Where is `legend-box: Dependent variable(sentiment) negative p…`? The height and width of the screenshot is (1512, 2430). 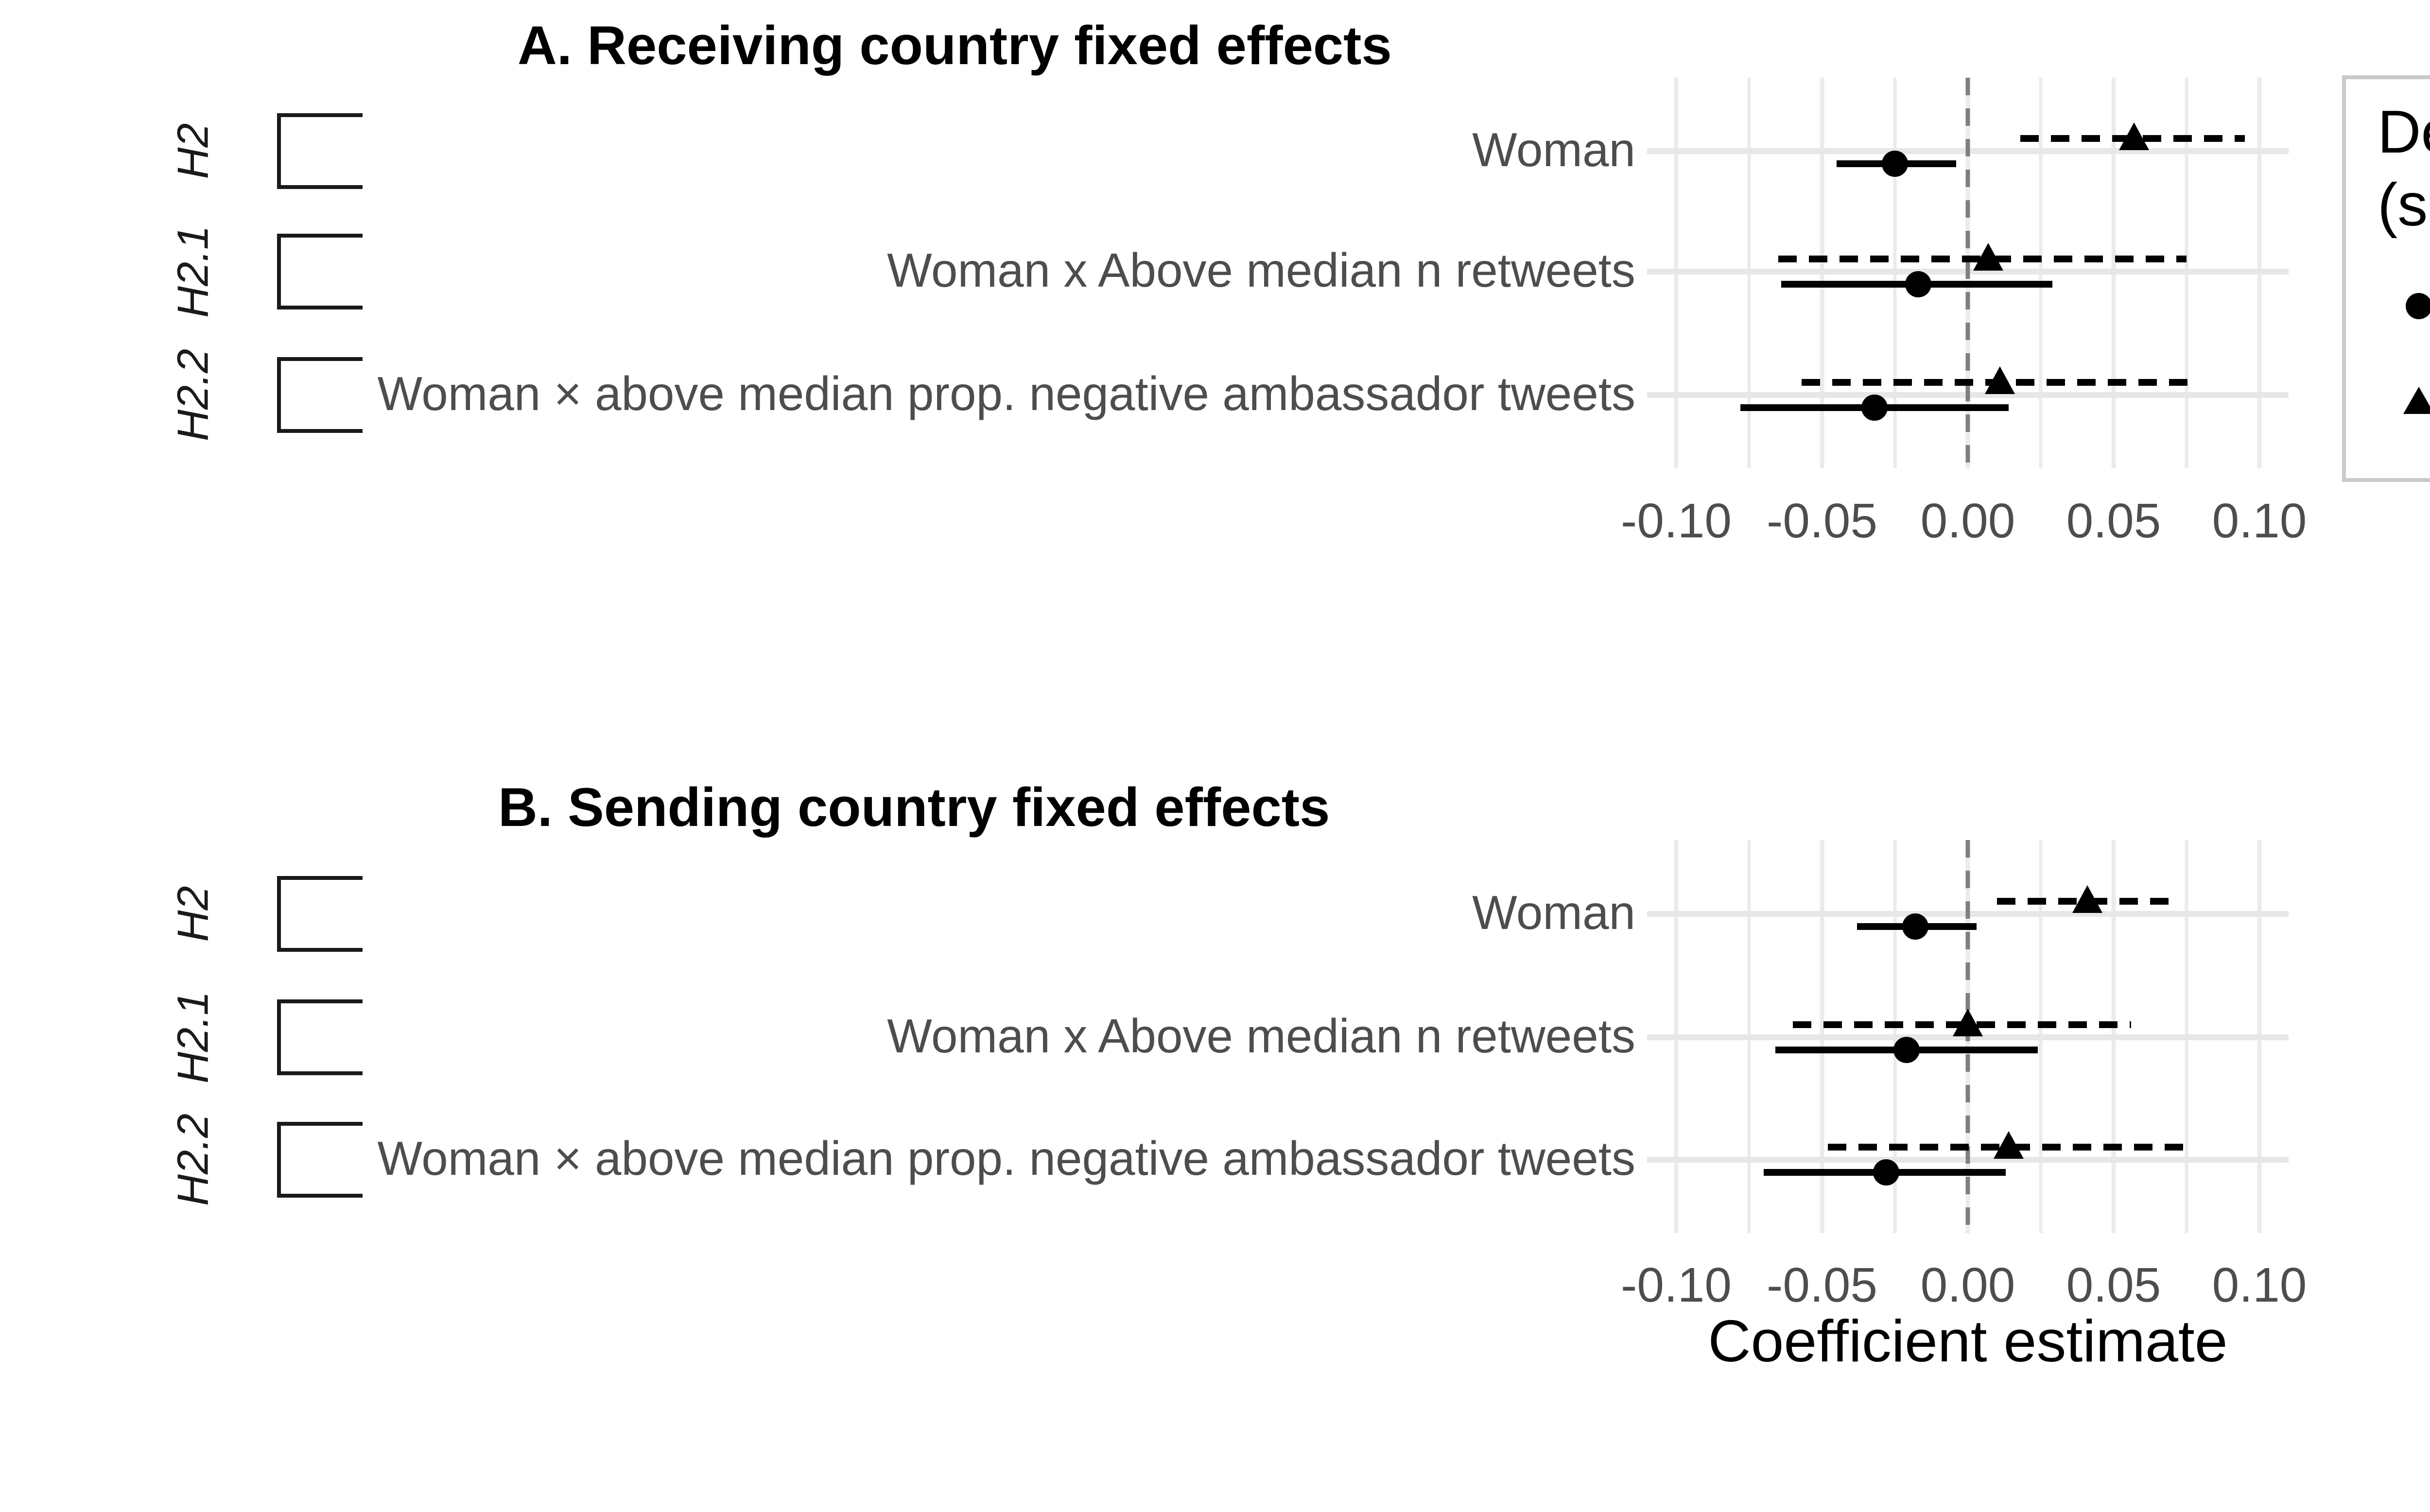 legend-box: Dependent variable(sentiment) negative p… is located at coordinates (2386, 279).